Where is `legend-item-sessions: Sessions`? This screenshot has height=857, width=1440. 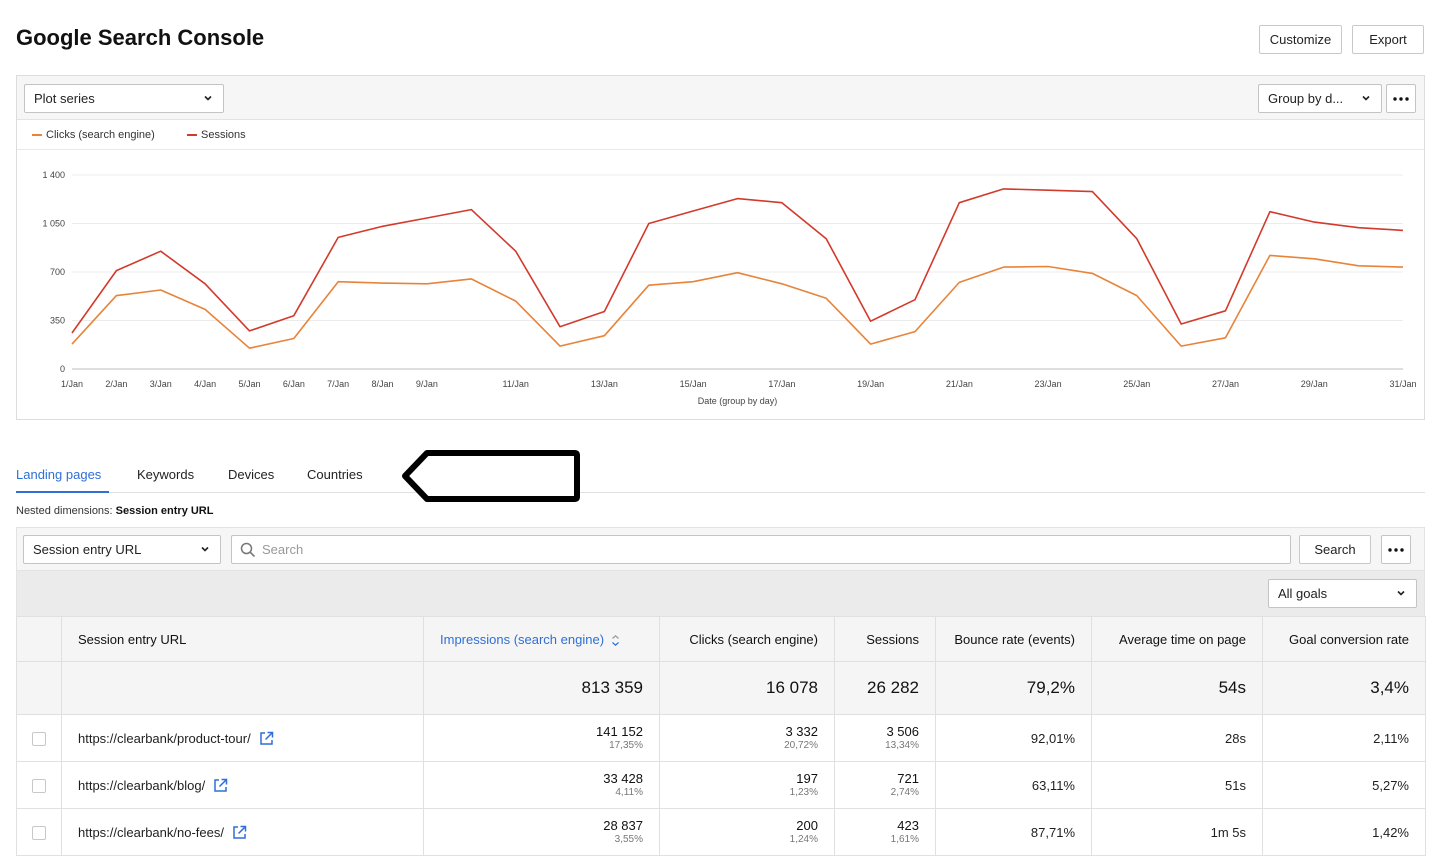
legend-item-sessions: Sessions is located at coordinates (216, 135).